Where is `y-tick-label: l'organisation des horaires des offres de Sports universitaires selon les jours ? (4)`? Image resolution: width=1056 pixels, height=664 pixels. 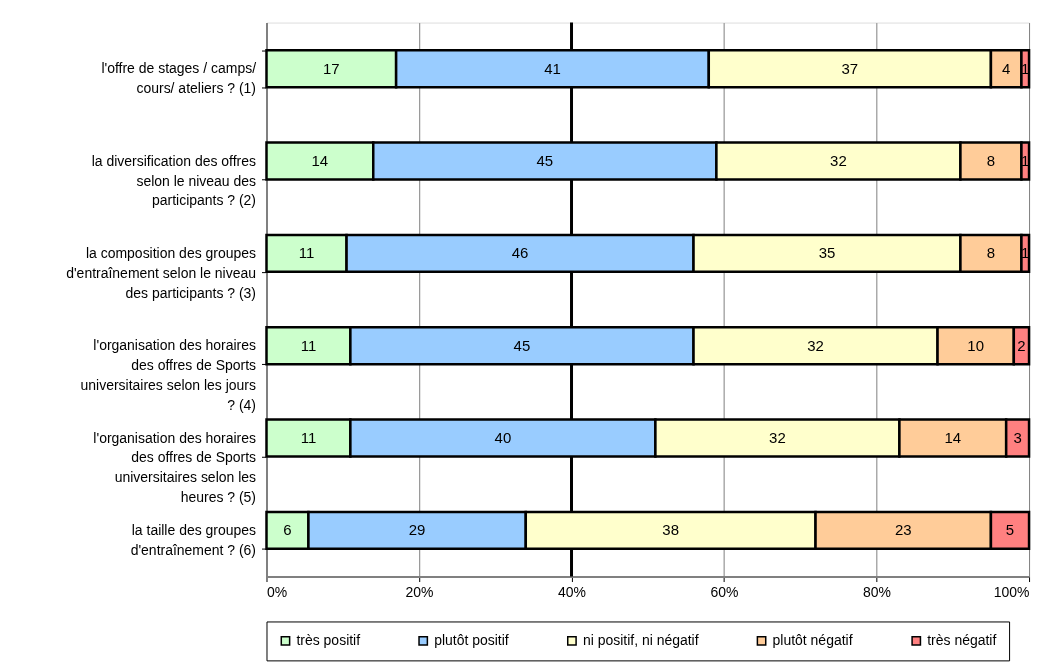
y-tick-label: l'organisation des horaires des offres de Sports universitaires selon les jours ? (4) is located at coordinates (168, 375).